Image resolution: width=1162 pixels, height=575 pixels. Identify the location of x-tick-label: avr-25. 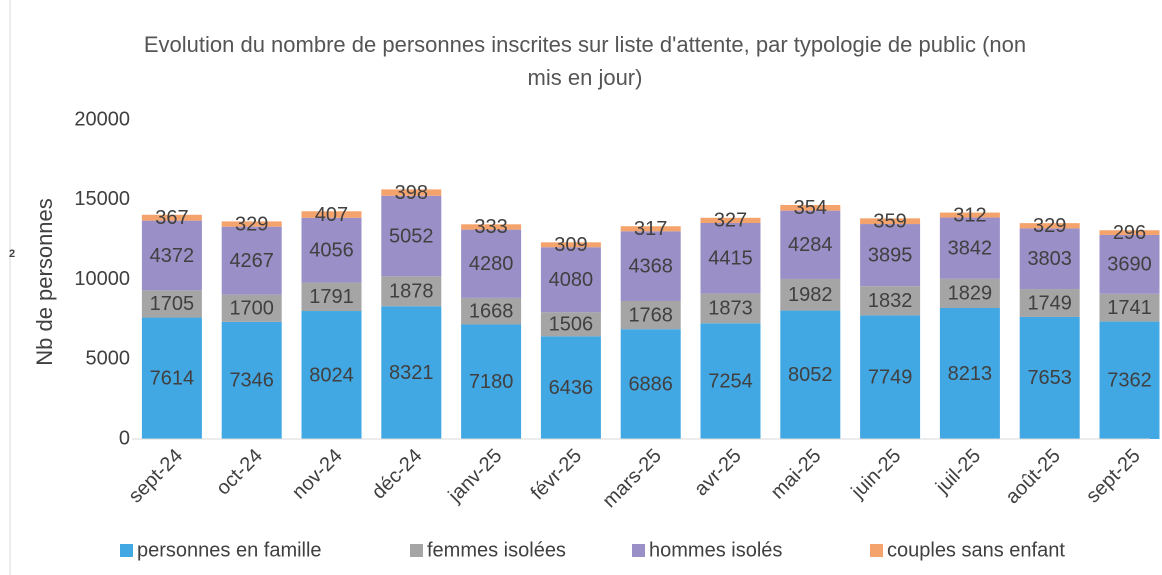
(718, 473).